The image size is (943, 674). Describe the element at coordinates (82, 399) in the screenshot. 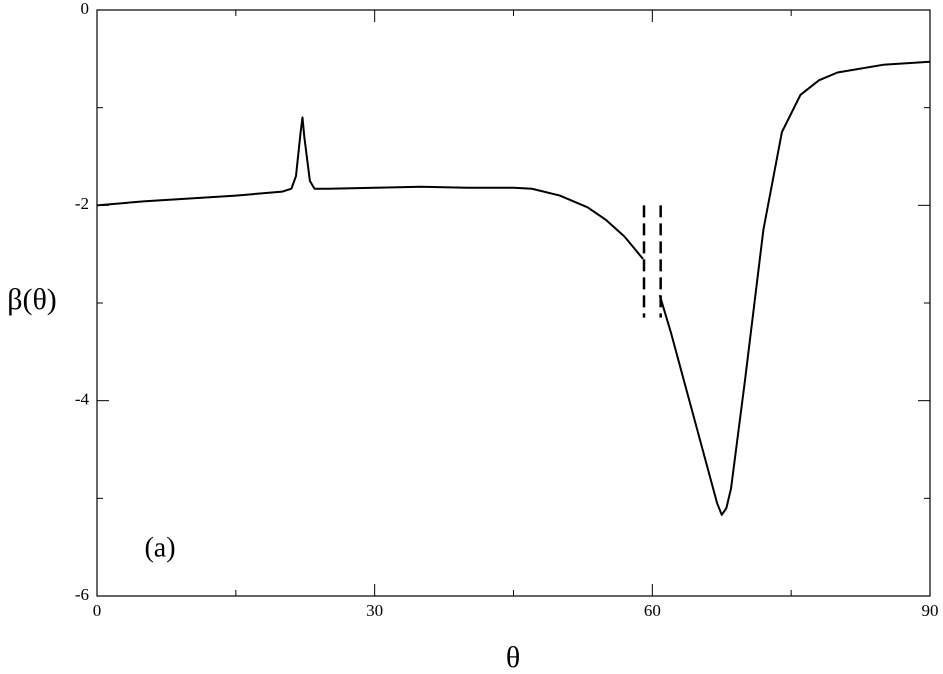

I see `y-tick-label: -4` at that location.